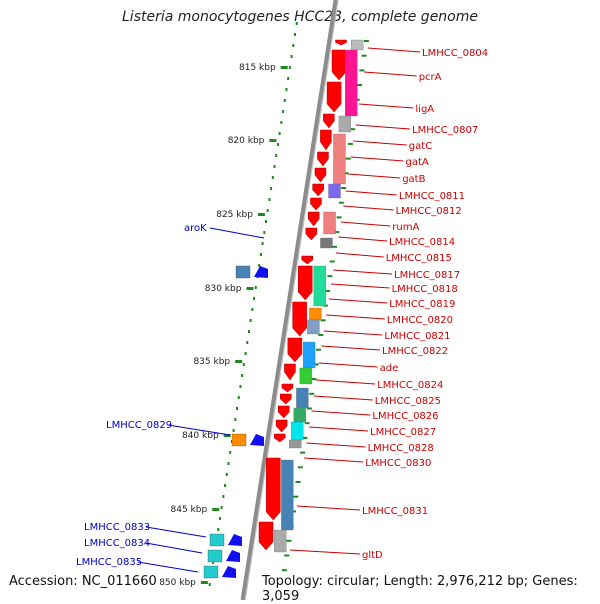 The height and width of the screenshot is (604, 600). Describe the element at coordinates (427, 275) in the screenshot. I see `gene-label-right: LMHCC_0817` at that location.